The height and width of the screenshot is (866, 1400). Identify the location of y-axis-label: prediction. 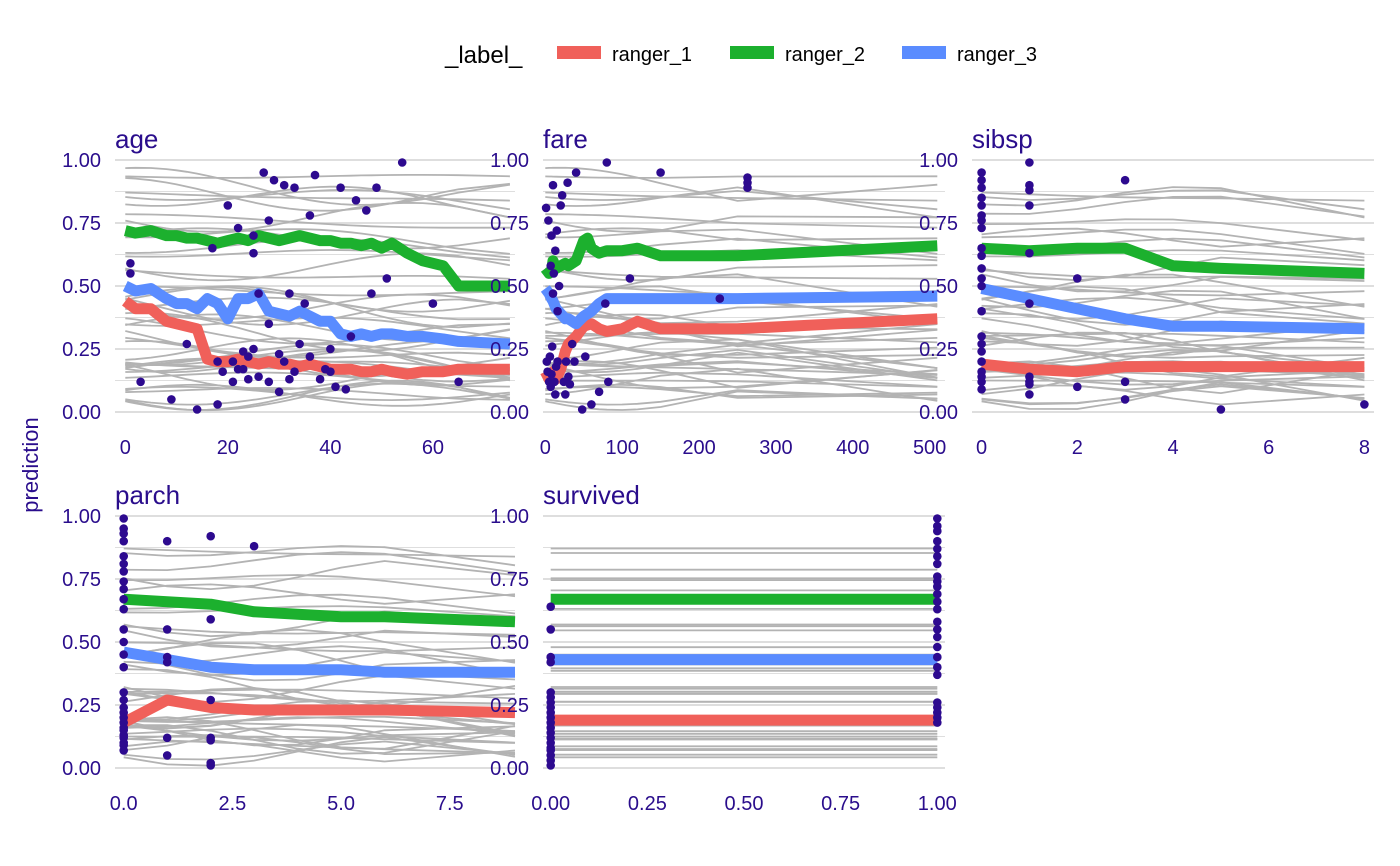
(30, 464).